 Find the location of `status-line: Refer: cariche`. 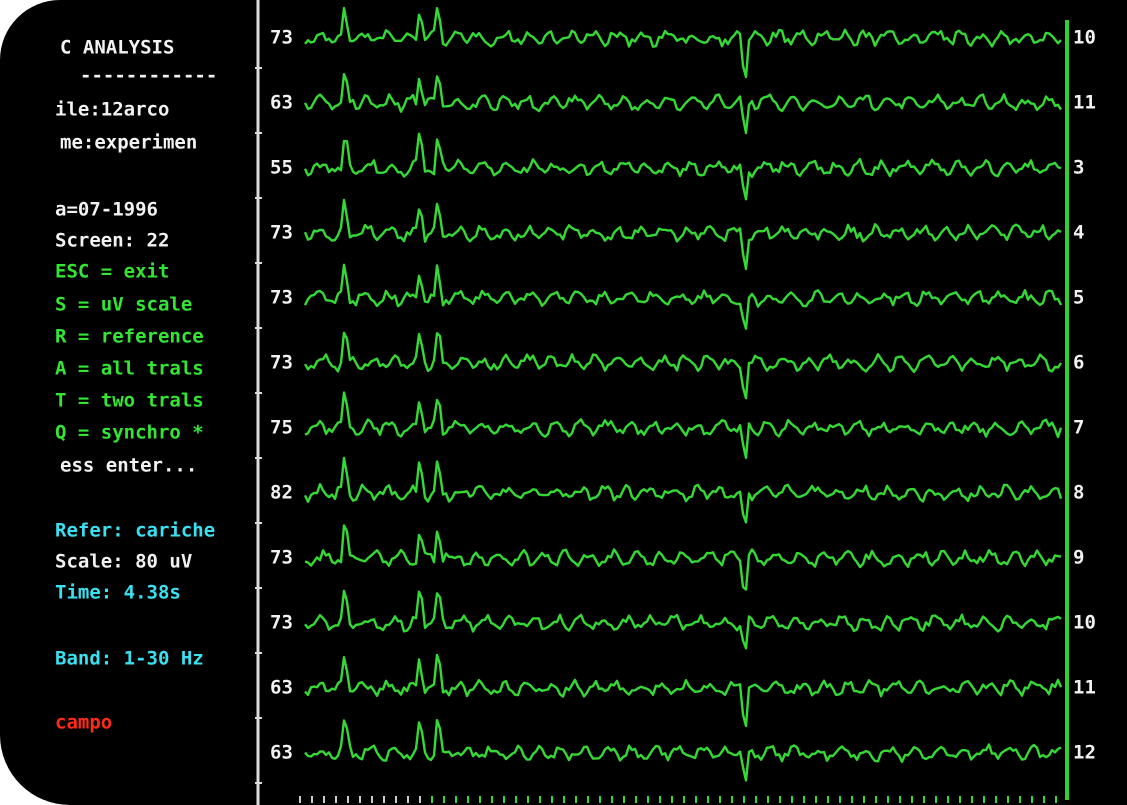

status-line: Refer: cariche is located at coordinates (135, 531).